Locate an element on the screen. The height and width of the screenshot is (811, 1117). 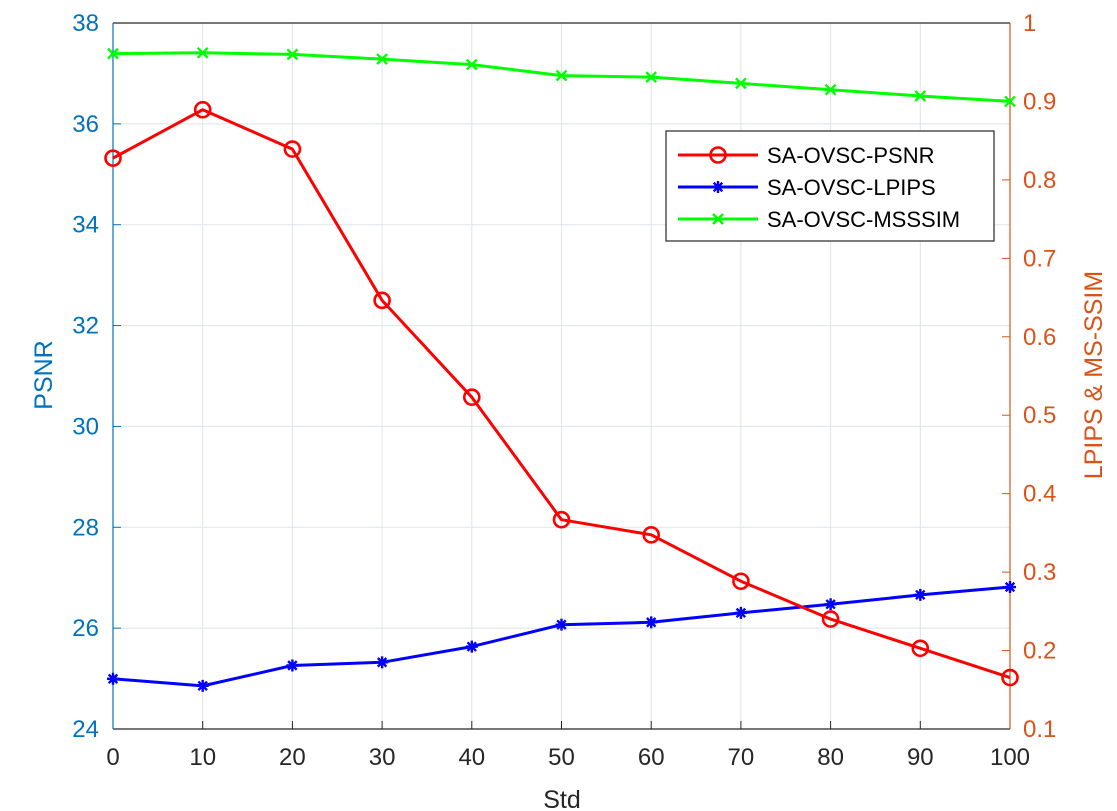
y-left-tick-label: 26 is located at coordinates (85, 628).